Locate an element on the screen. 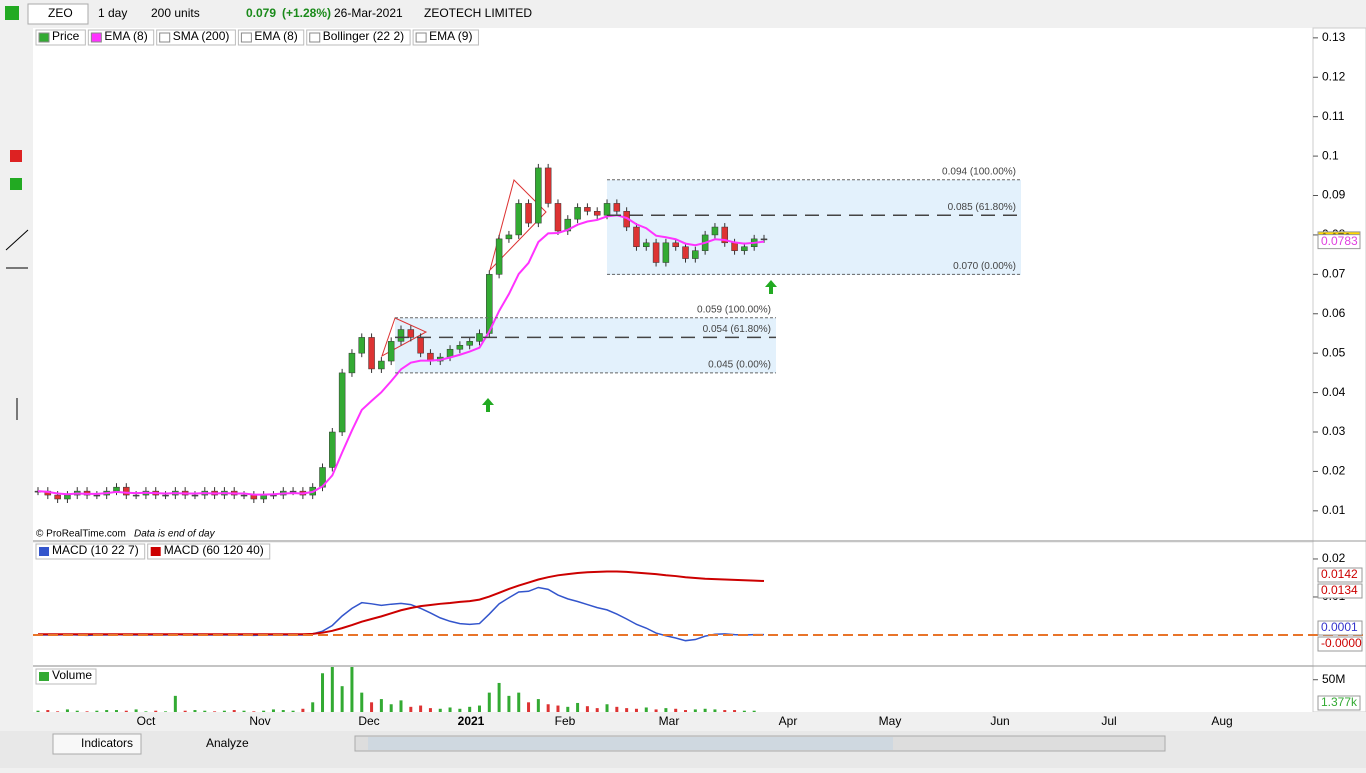  legend-item: EMA (9) is located at coordinates (450, 36).